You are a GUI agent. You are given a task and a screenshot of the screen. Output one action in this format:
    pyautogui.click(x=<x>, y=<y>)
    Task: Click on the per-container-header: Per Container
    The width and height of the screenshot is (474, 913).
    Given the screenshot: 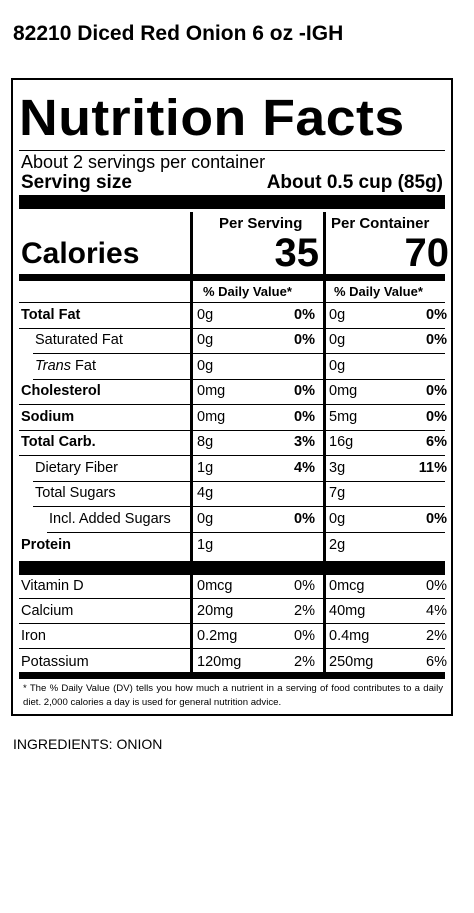 What is the action you would take?
    pyautogui.click(x=380, y=223)
    